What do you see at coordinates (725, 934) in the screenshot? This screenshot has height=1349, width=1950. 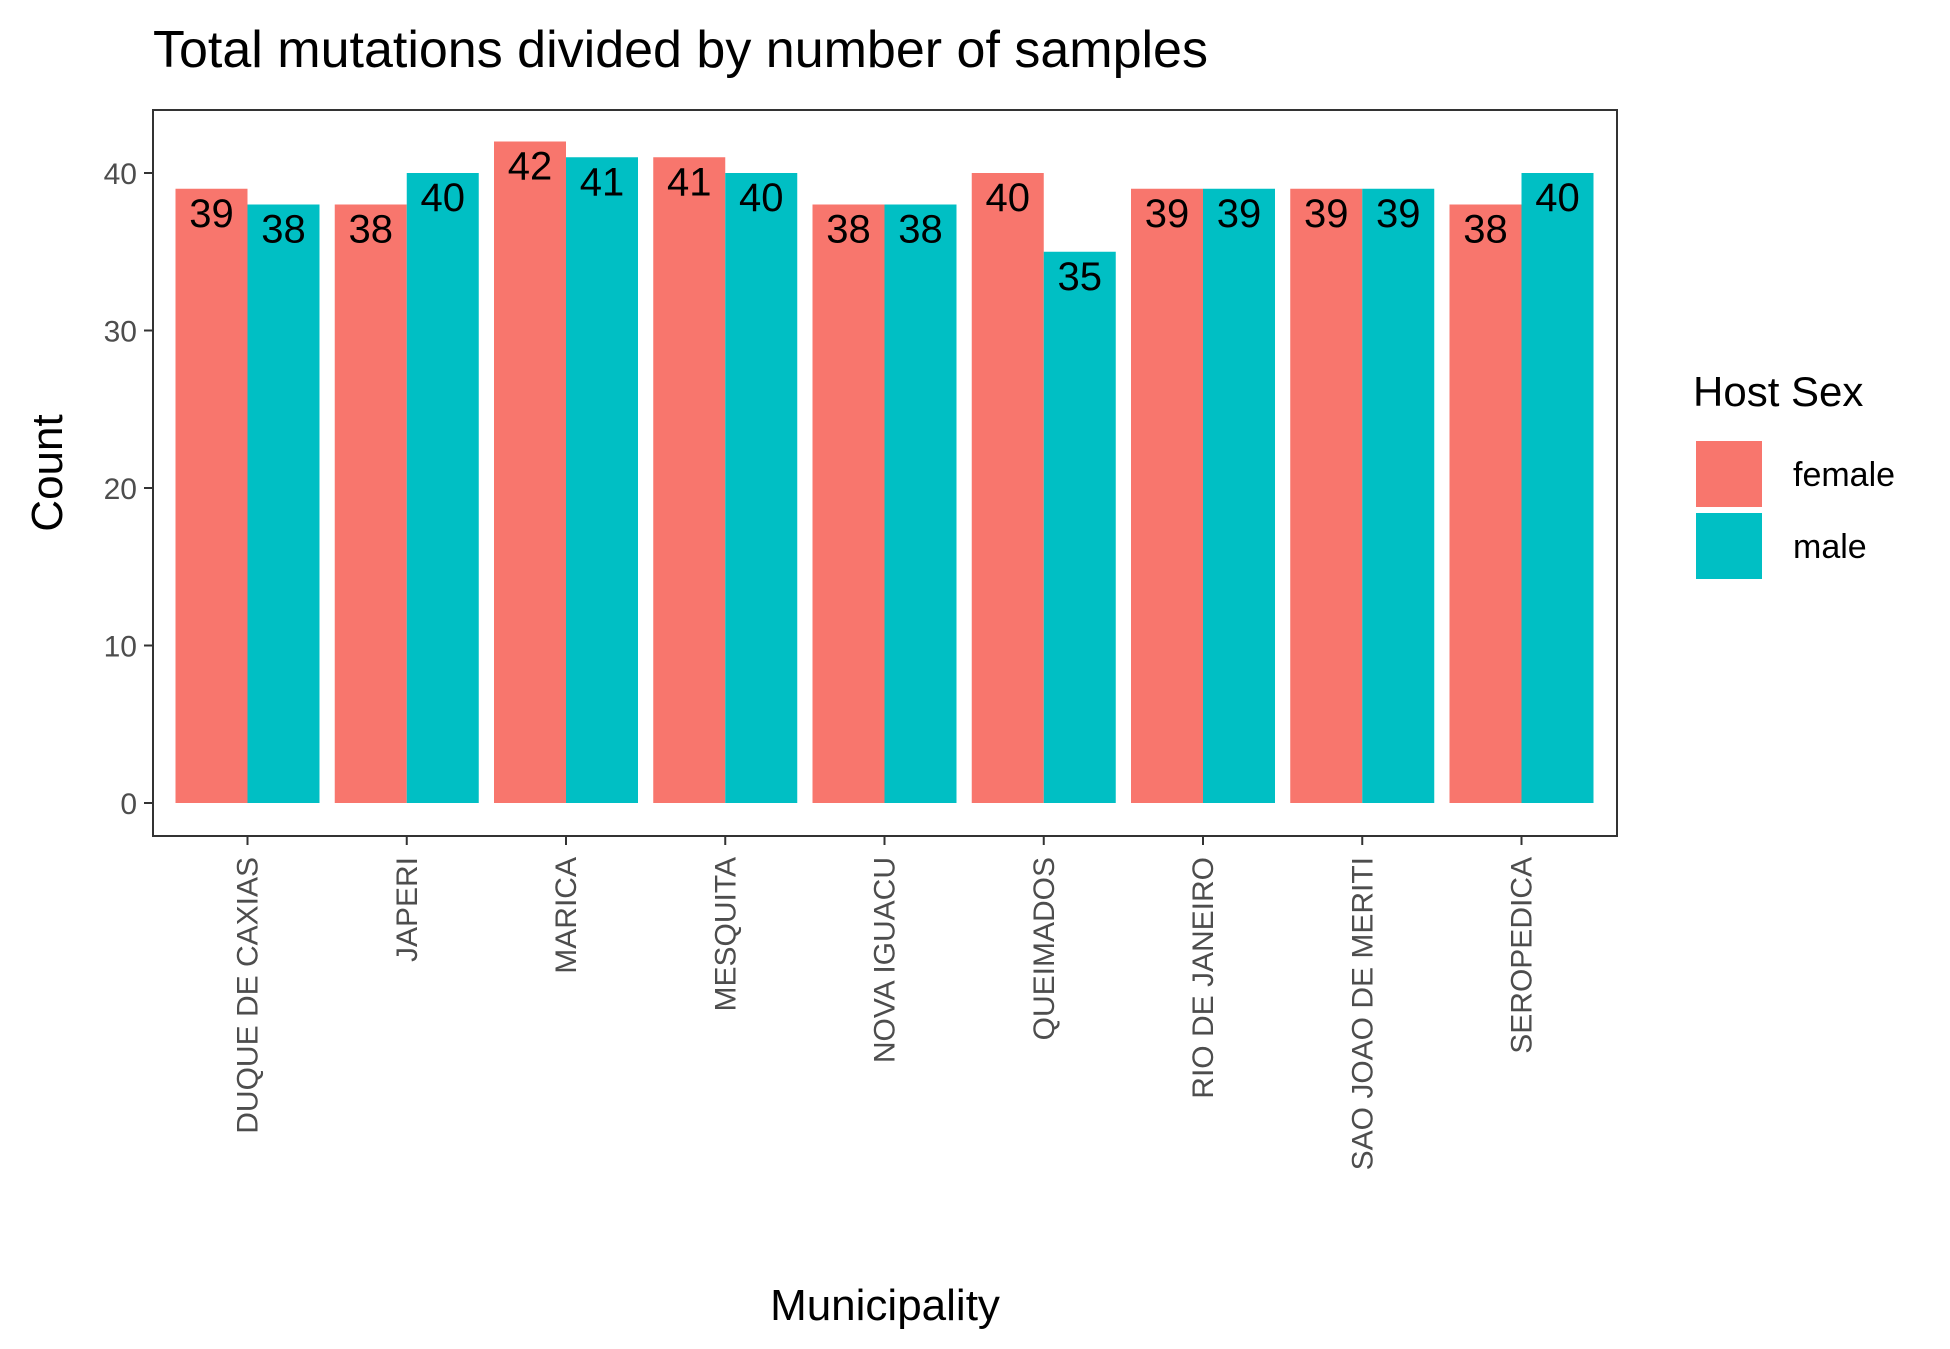 I see `x-tick-label: MESQUITA` at bounding box center [725, 934].